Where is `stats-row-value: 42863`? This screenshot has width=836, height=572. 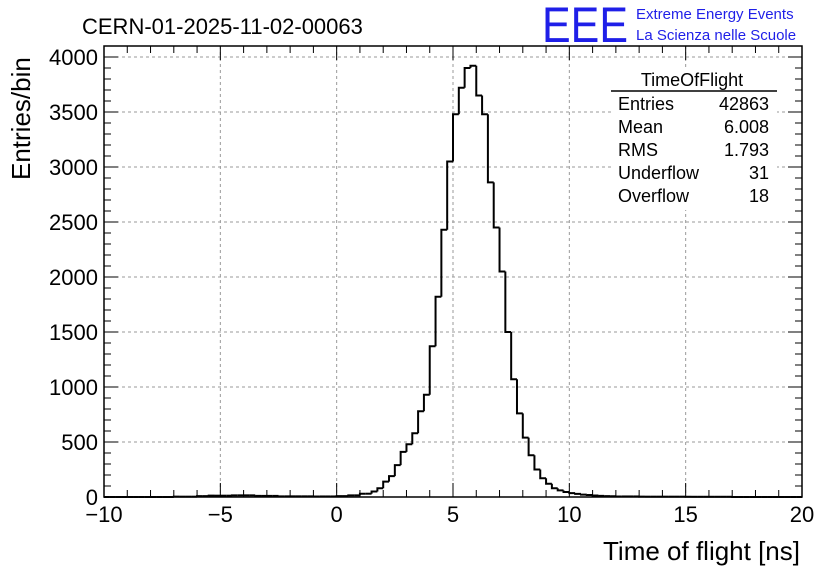
stats-row-value: 42863 is located at coordinates (744, 104).